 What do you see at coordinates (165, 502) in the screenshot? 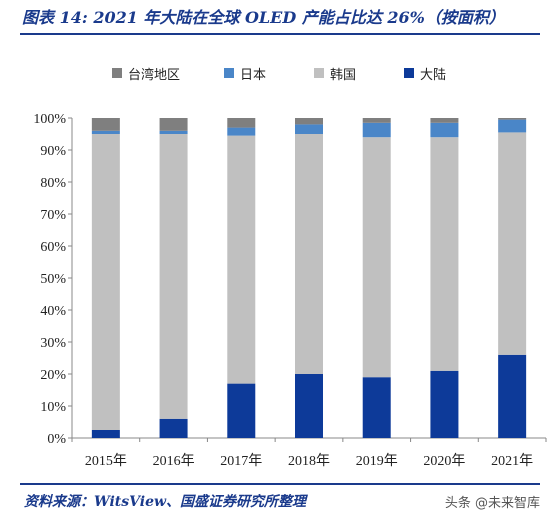
I see `source-note: 资料来源：WitsView、国盛证券研究所整理` at bounding box center [165, 502].